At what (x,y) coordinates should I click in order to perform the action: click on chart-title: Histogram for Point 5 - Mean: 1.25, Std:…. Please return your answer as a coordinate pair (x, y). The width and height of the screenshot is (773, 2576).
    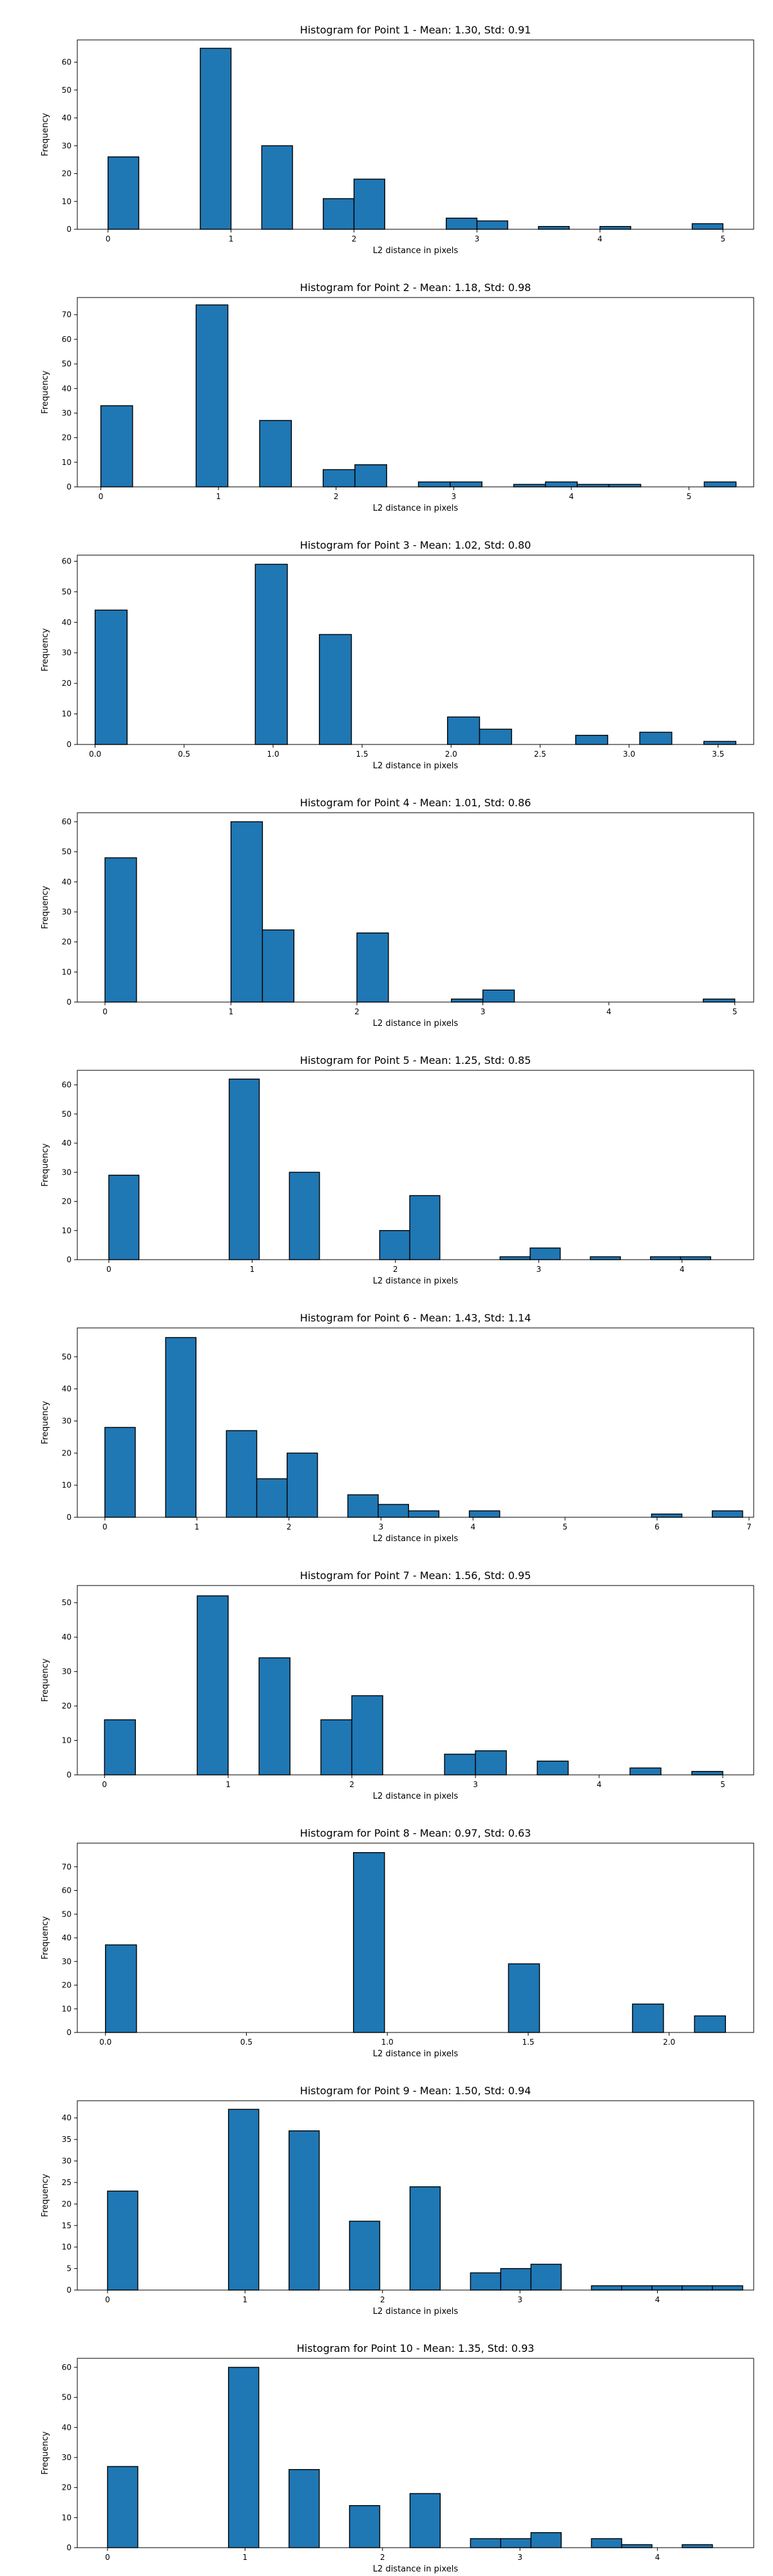
    Looking at the image, I should click on (415, 1060).